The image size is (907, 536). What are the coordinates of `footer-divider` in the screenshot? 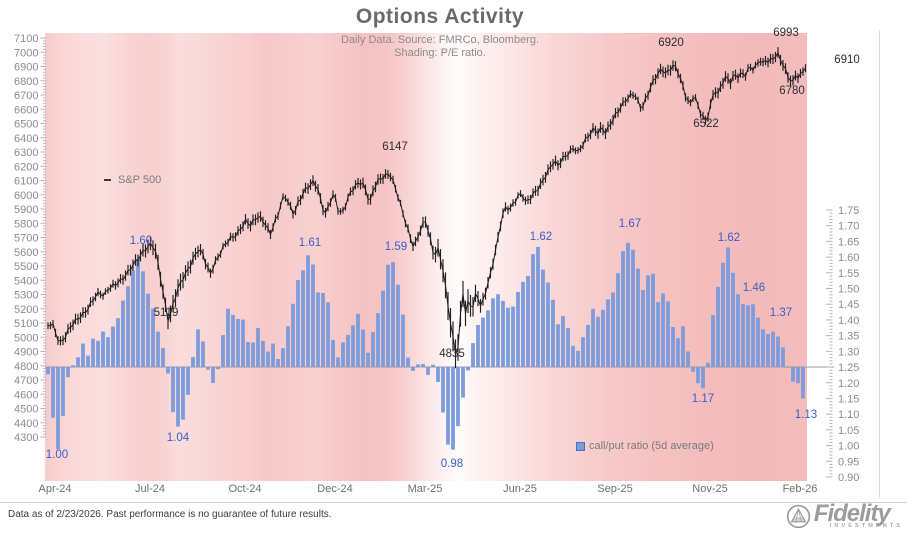 It's located at (453, 502).